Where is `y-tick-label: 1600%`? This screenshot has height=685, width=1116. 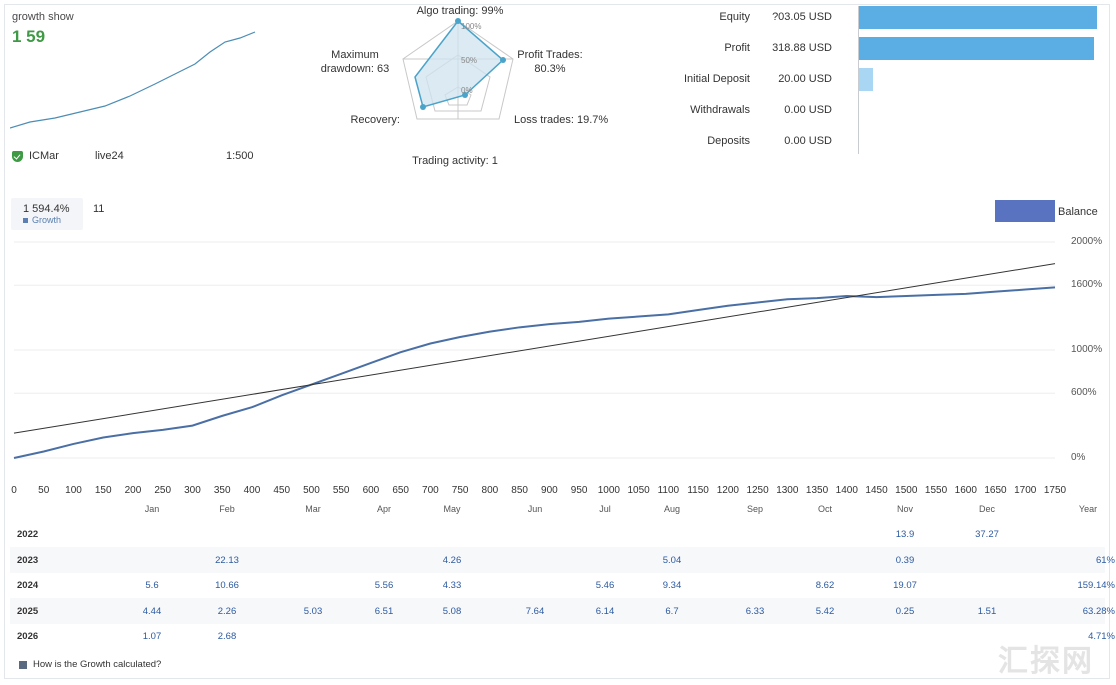
y-tick-label: 1600% is located at coordinates (1087, 285).